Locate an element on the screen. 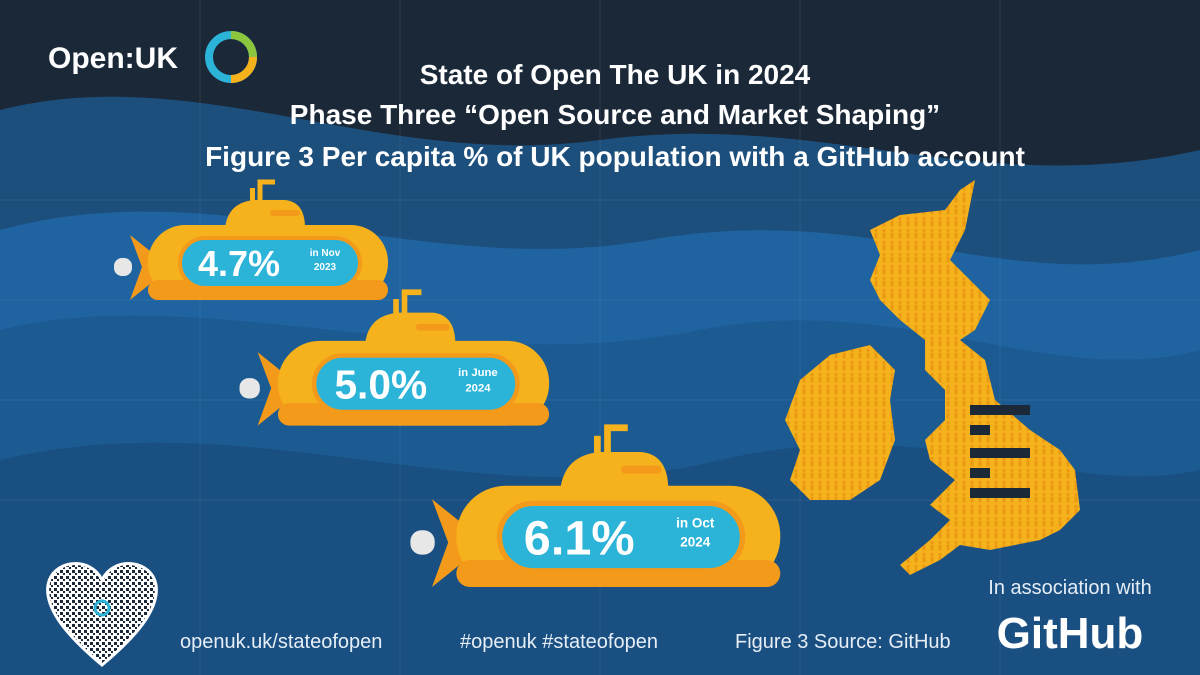  footer-hashtags: #openuk #stateofopen is located at coordinates (559, 642).